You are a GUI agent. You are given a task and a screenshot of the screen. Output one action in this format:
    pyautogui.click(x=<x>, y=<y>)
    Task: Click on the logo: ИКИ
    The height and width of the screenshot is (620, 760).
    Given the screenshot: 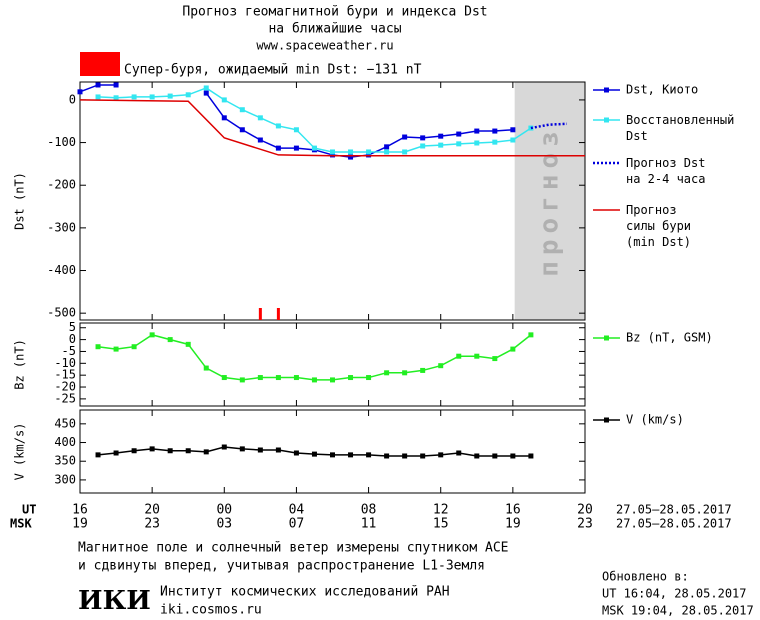 What is the action you would take?
    pyautogui.click(x=114, y=601)
    